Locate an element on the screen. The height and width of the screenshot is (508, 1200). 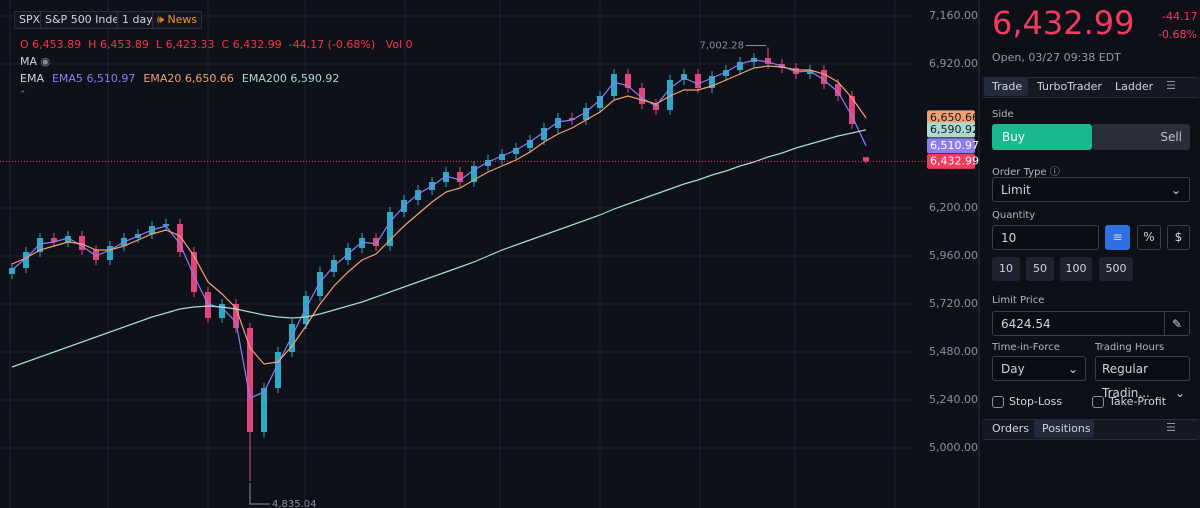
dollar-button: $ is located at coordinates (1178, 237).